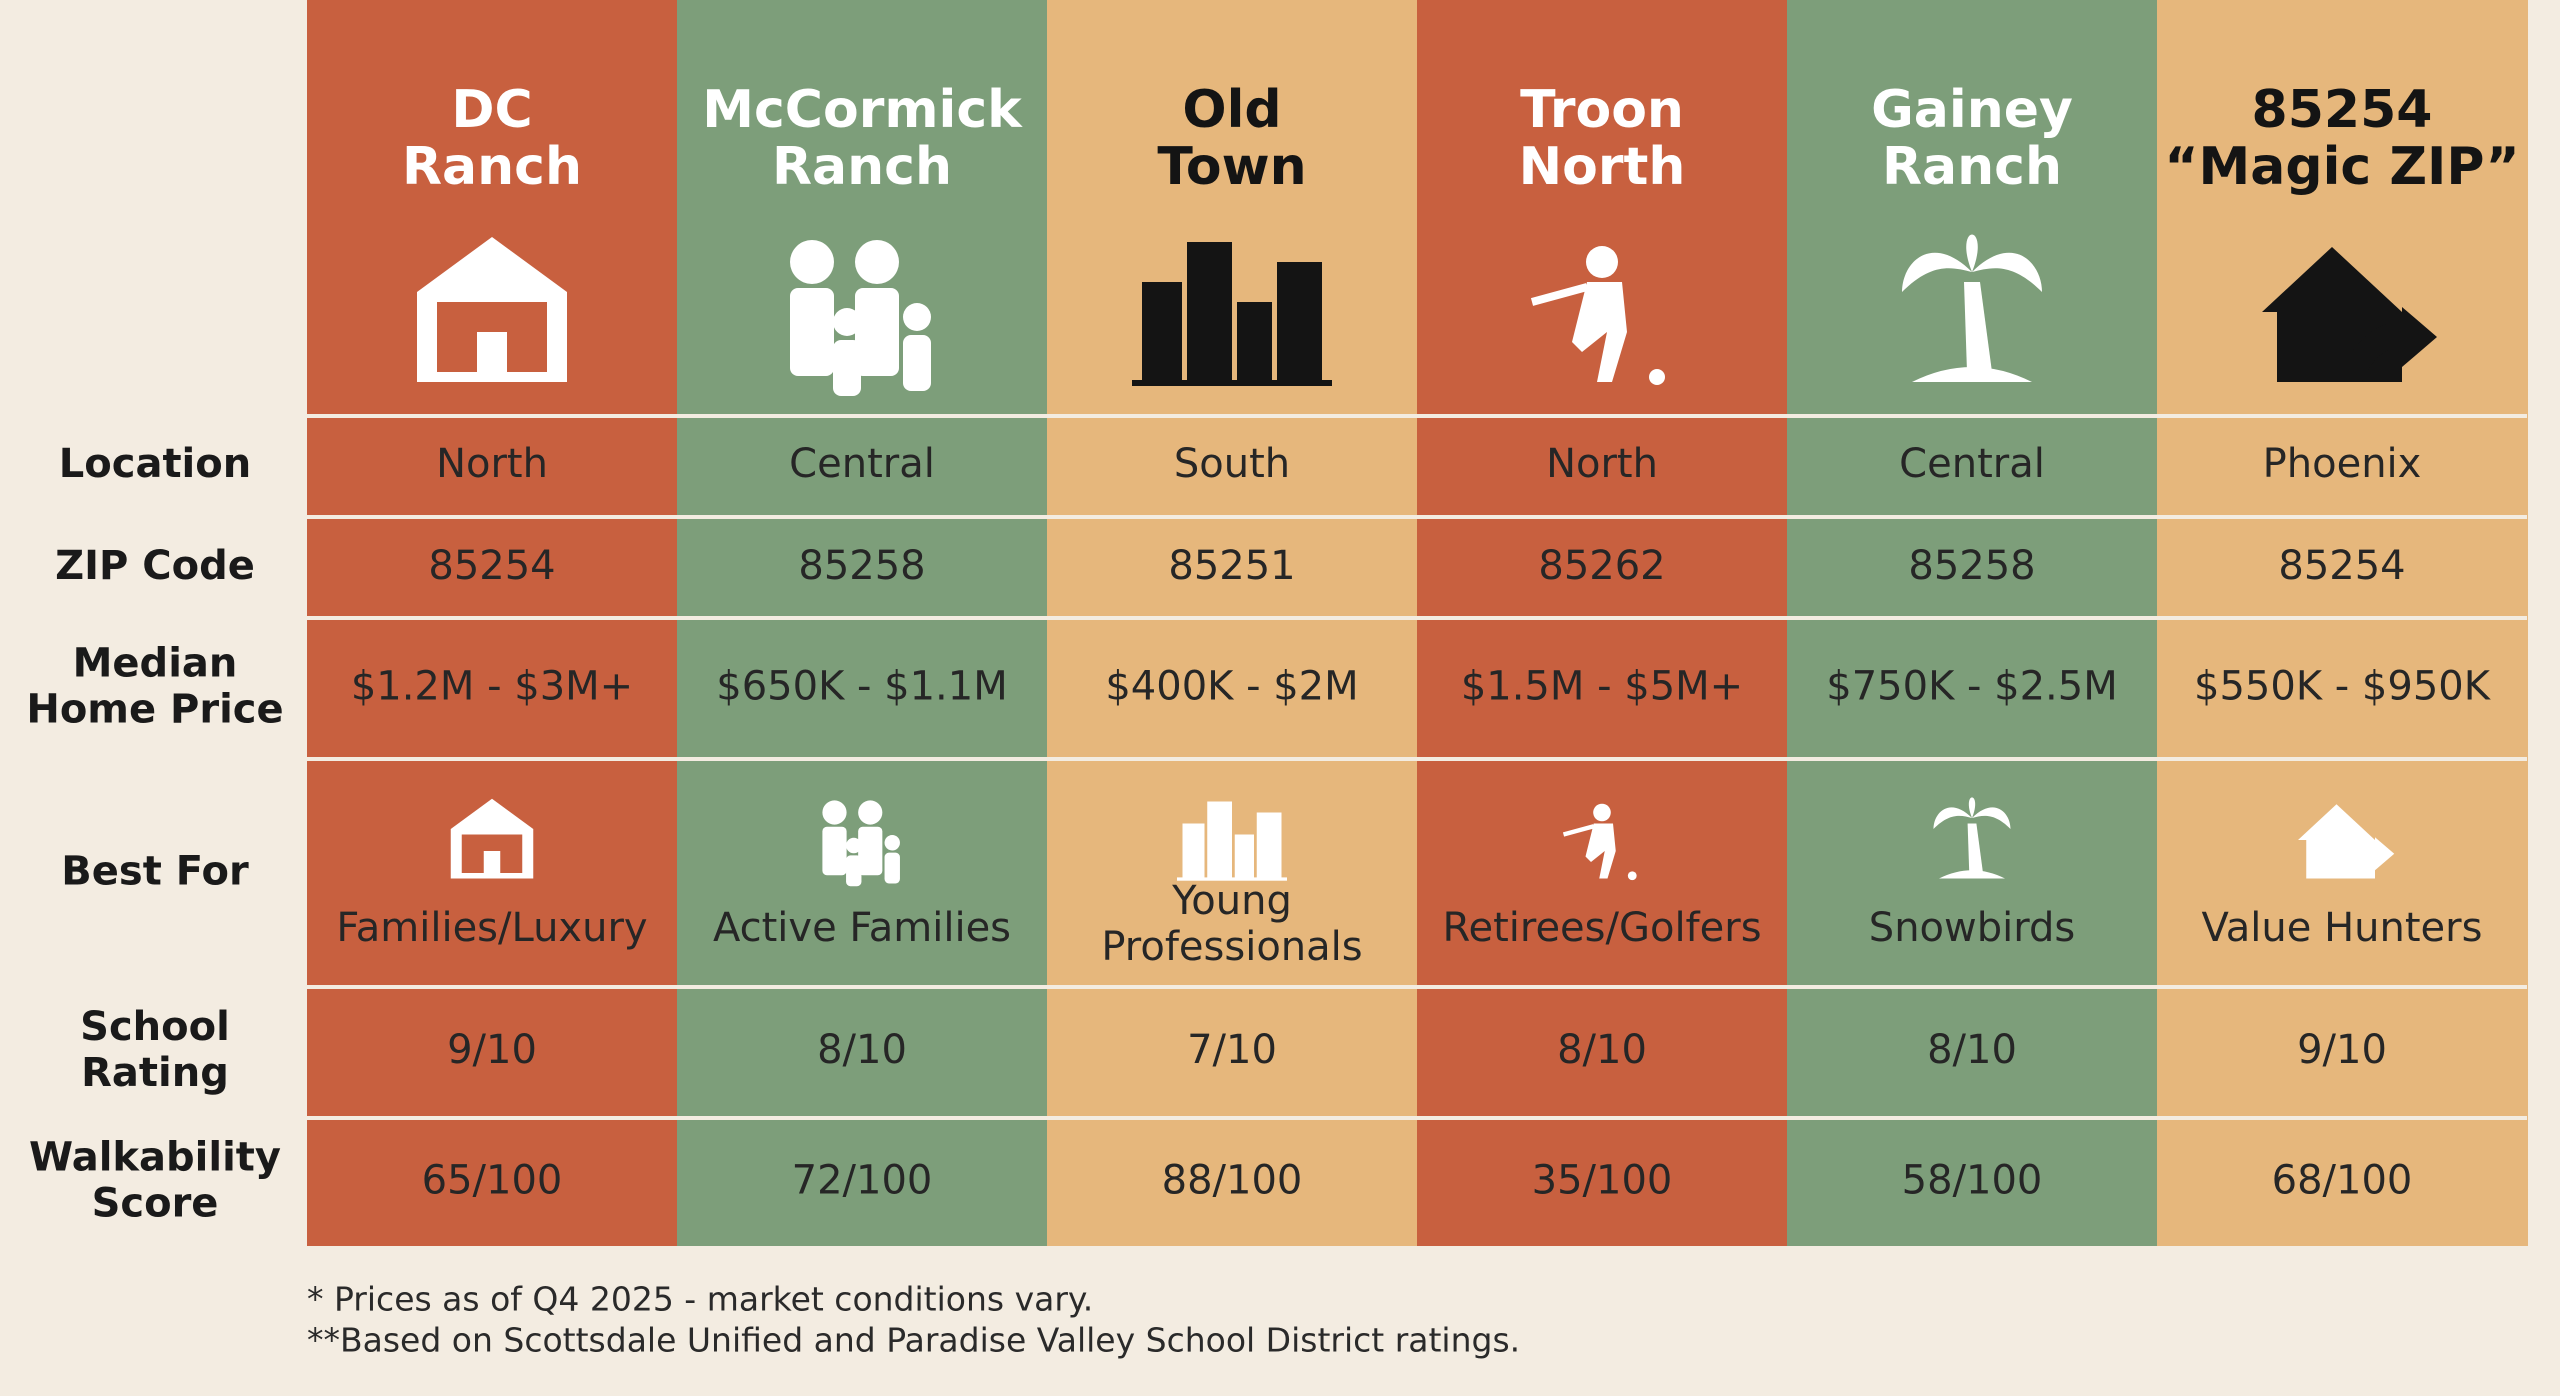 The image size is (2560, 1396). What do you see at coordinates (861, 687) in the screenshot?
I see `cell-value: $650K - $1.1M` at bounding box center [861, 687].